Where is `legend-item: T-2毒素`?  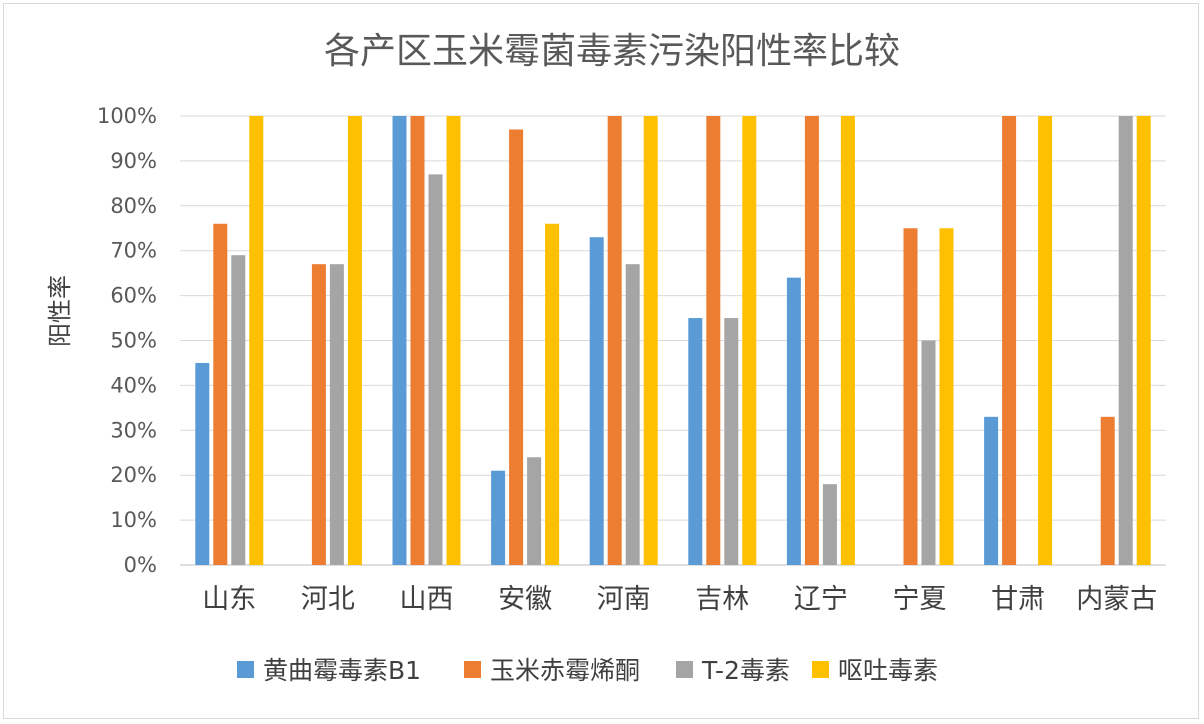
legend-item: T-2毒素 is located at coordinates (733, 670).